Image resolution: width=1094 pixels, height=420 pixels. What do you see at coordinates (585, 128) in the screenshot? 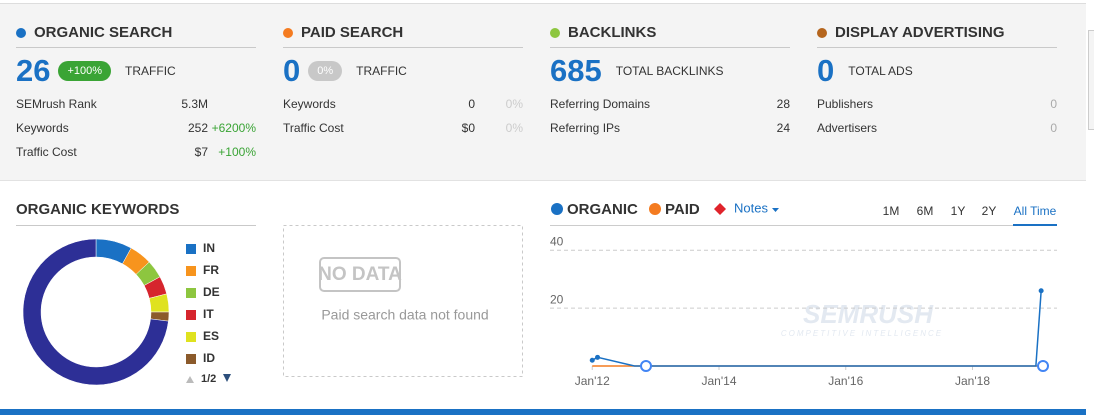
I see `row-label: Referring IPs` at bounding box center [585, 128].